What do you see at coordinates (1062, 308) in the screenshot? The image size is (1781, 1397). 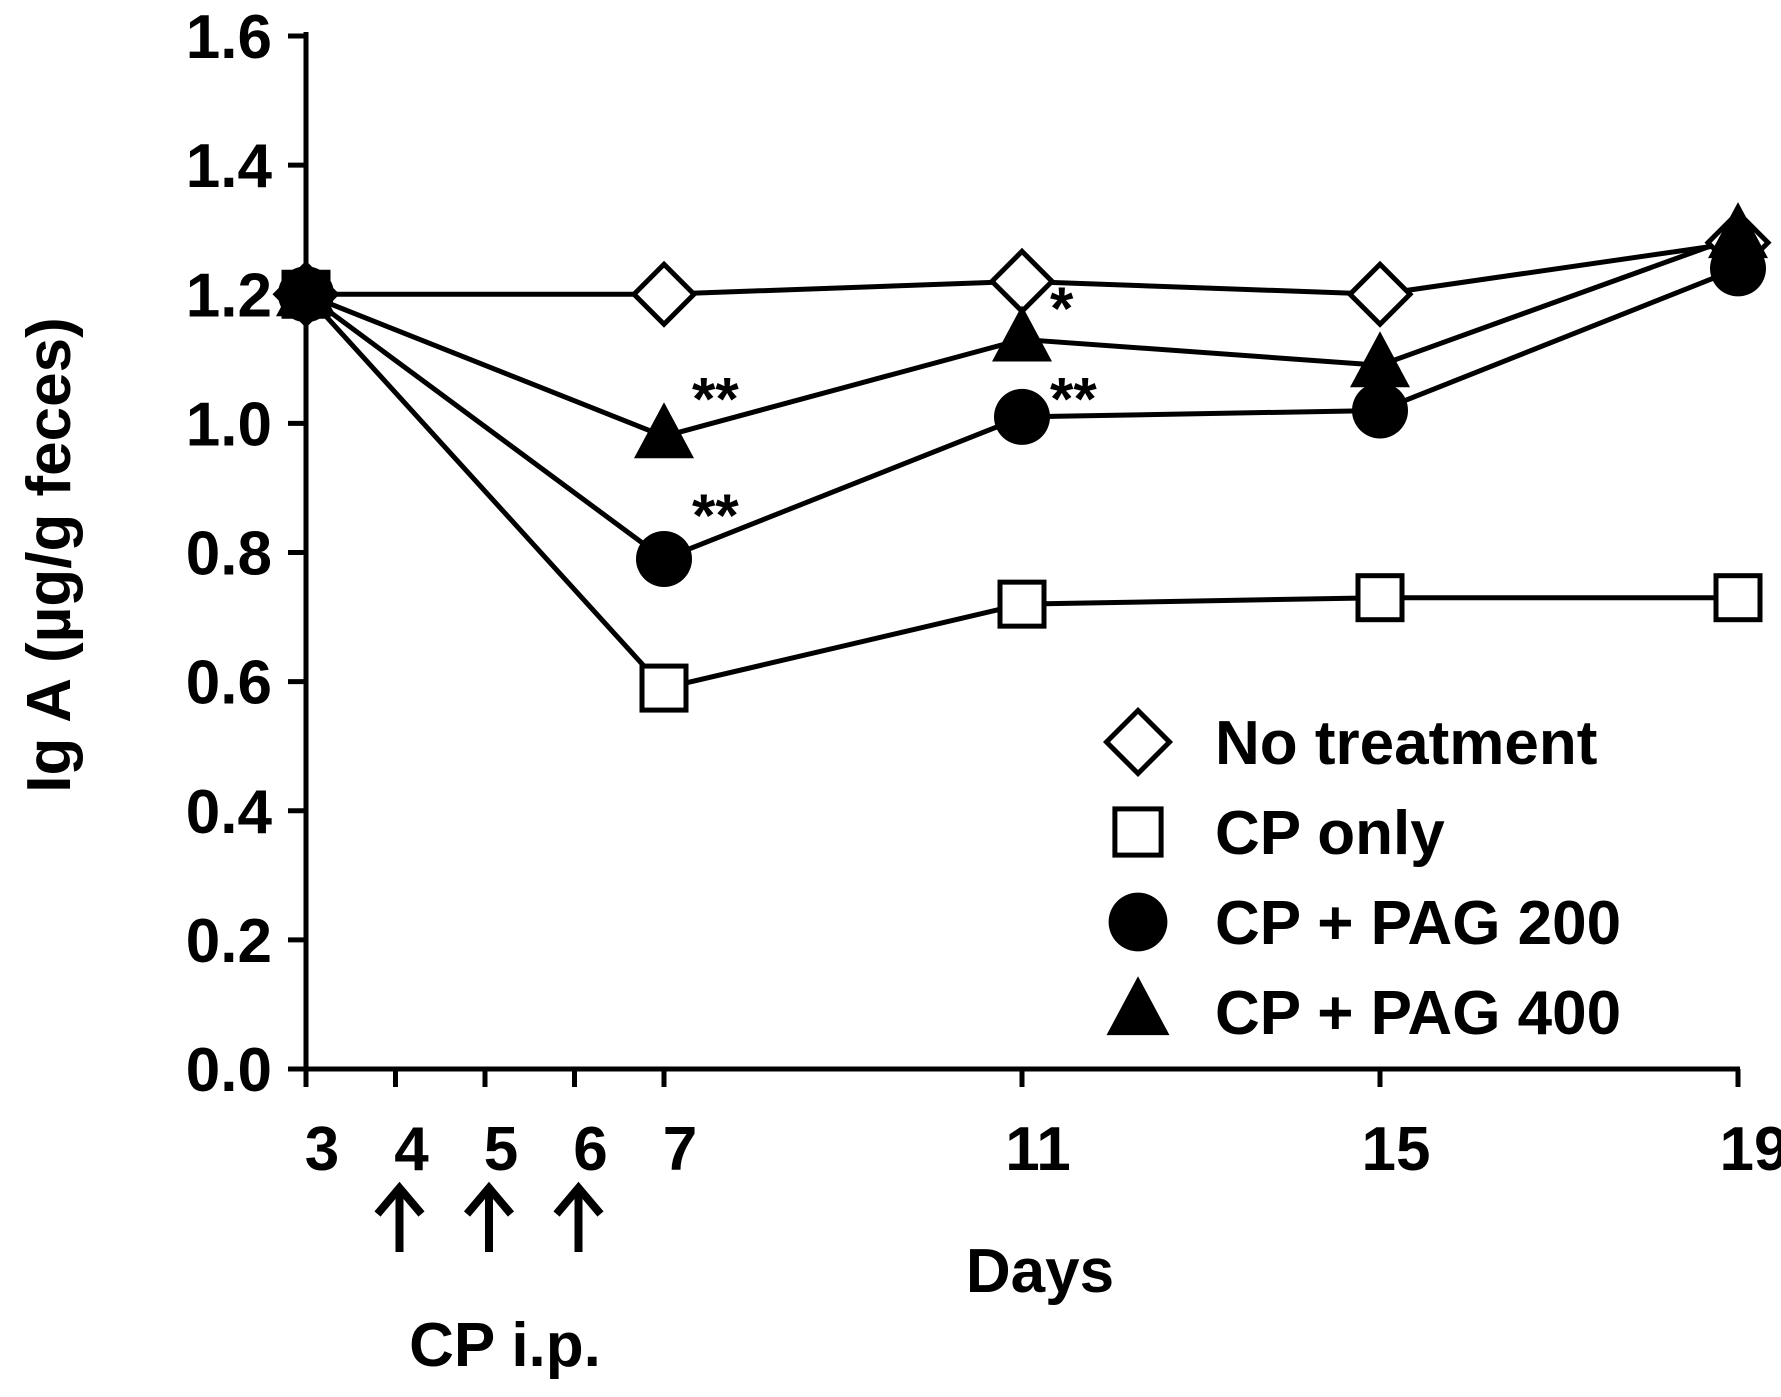 I see `significance-annotation: *` at bounding box center [1062, 308].